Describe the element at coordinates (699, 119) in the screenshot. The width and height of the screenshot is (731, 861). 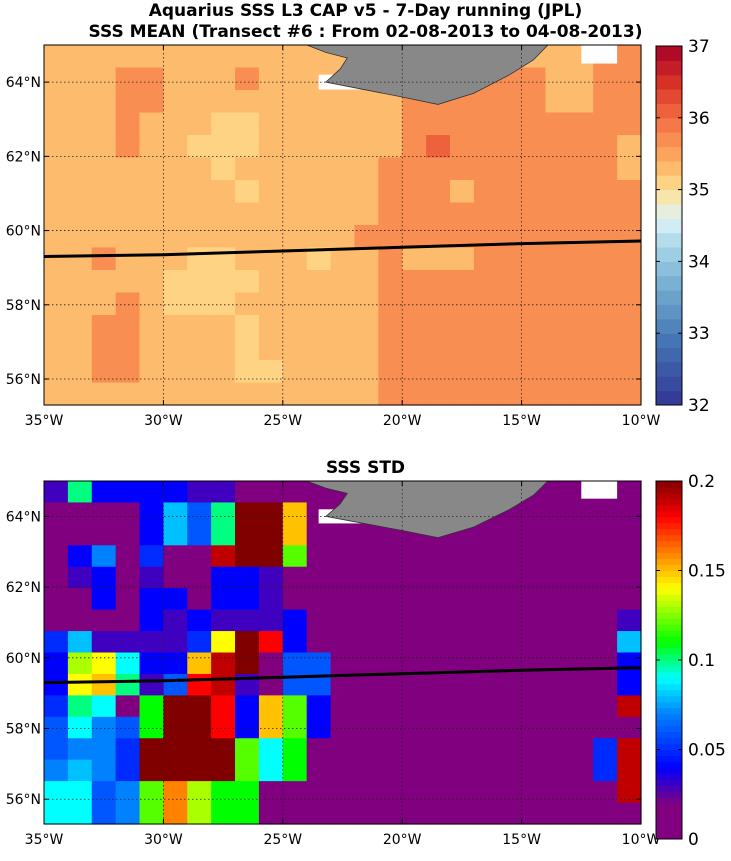
I see `colorbar-tick-label: 36` at that location.